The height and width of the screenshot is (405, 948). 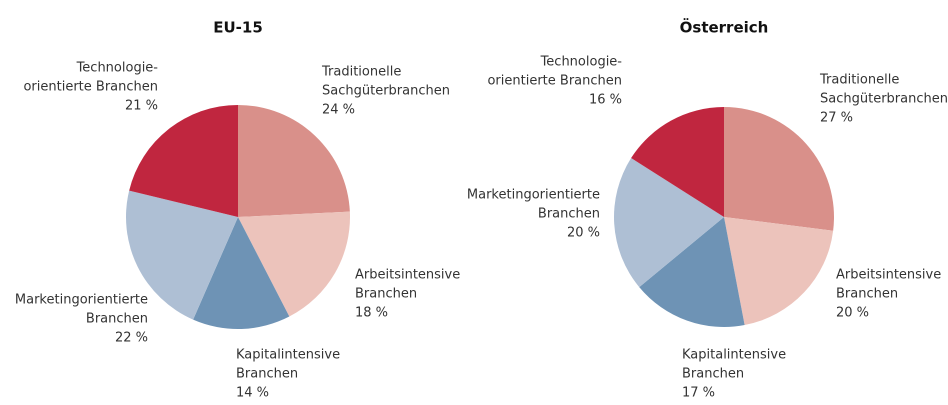 What do you see at coordinates (371, 313) in the screenshot?
I see `value-label: 18 %` at bounding box center [371, 313].